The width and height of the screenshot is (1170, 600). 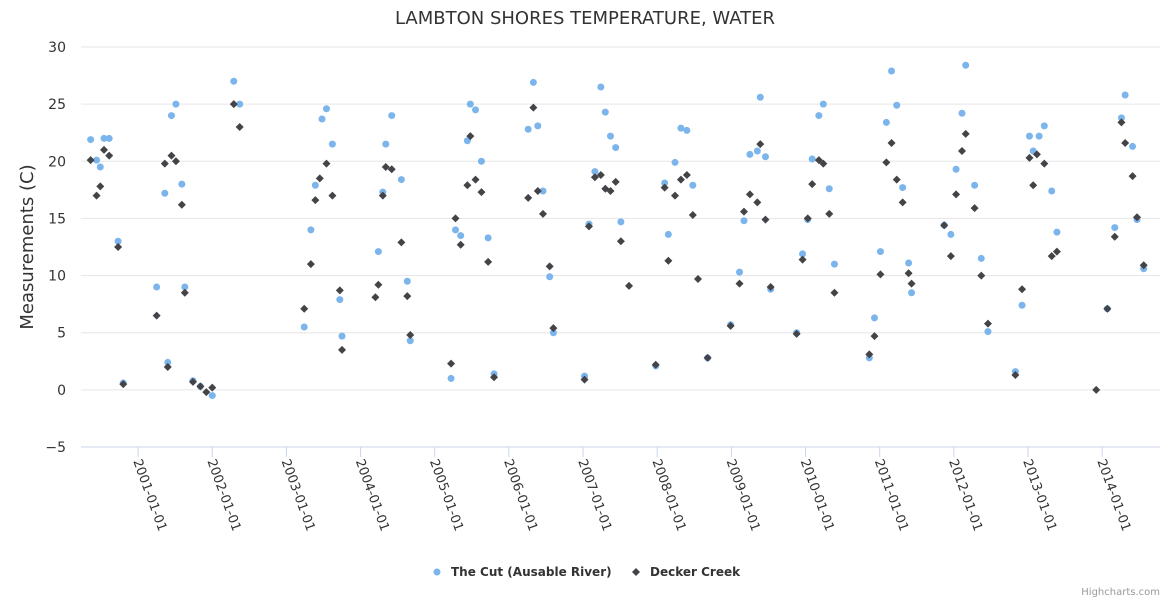 What do you see at coordinates (1120, 592) in the screenshot?
I see `credits-link: Highcharts.com` at bounding box center [1120, 592].